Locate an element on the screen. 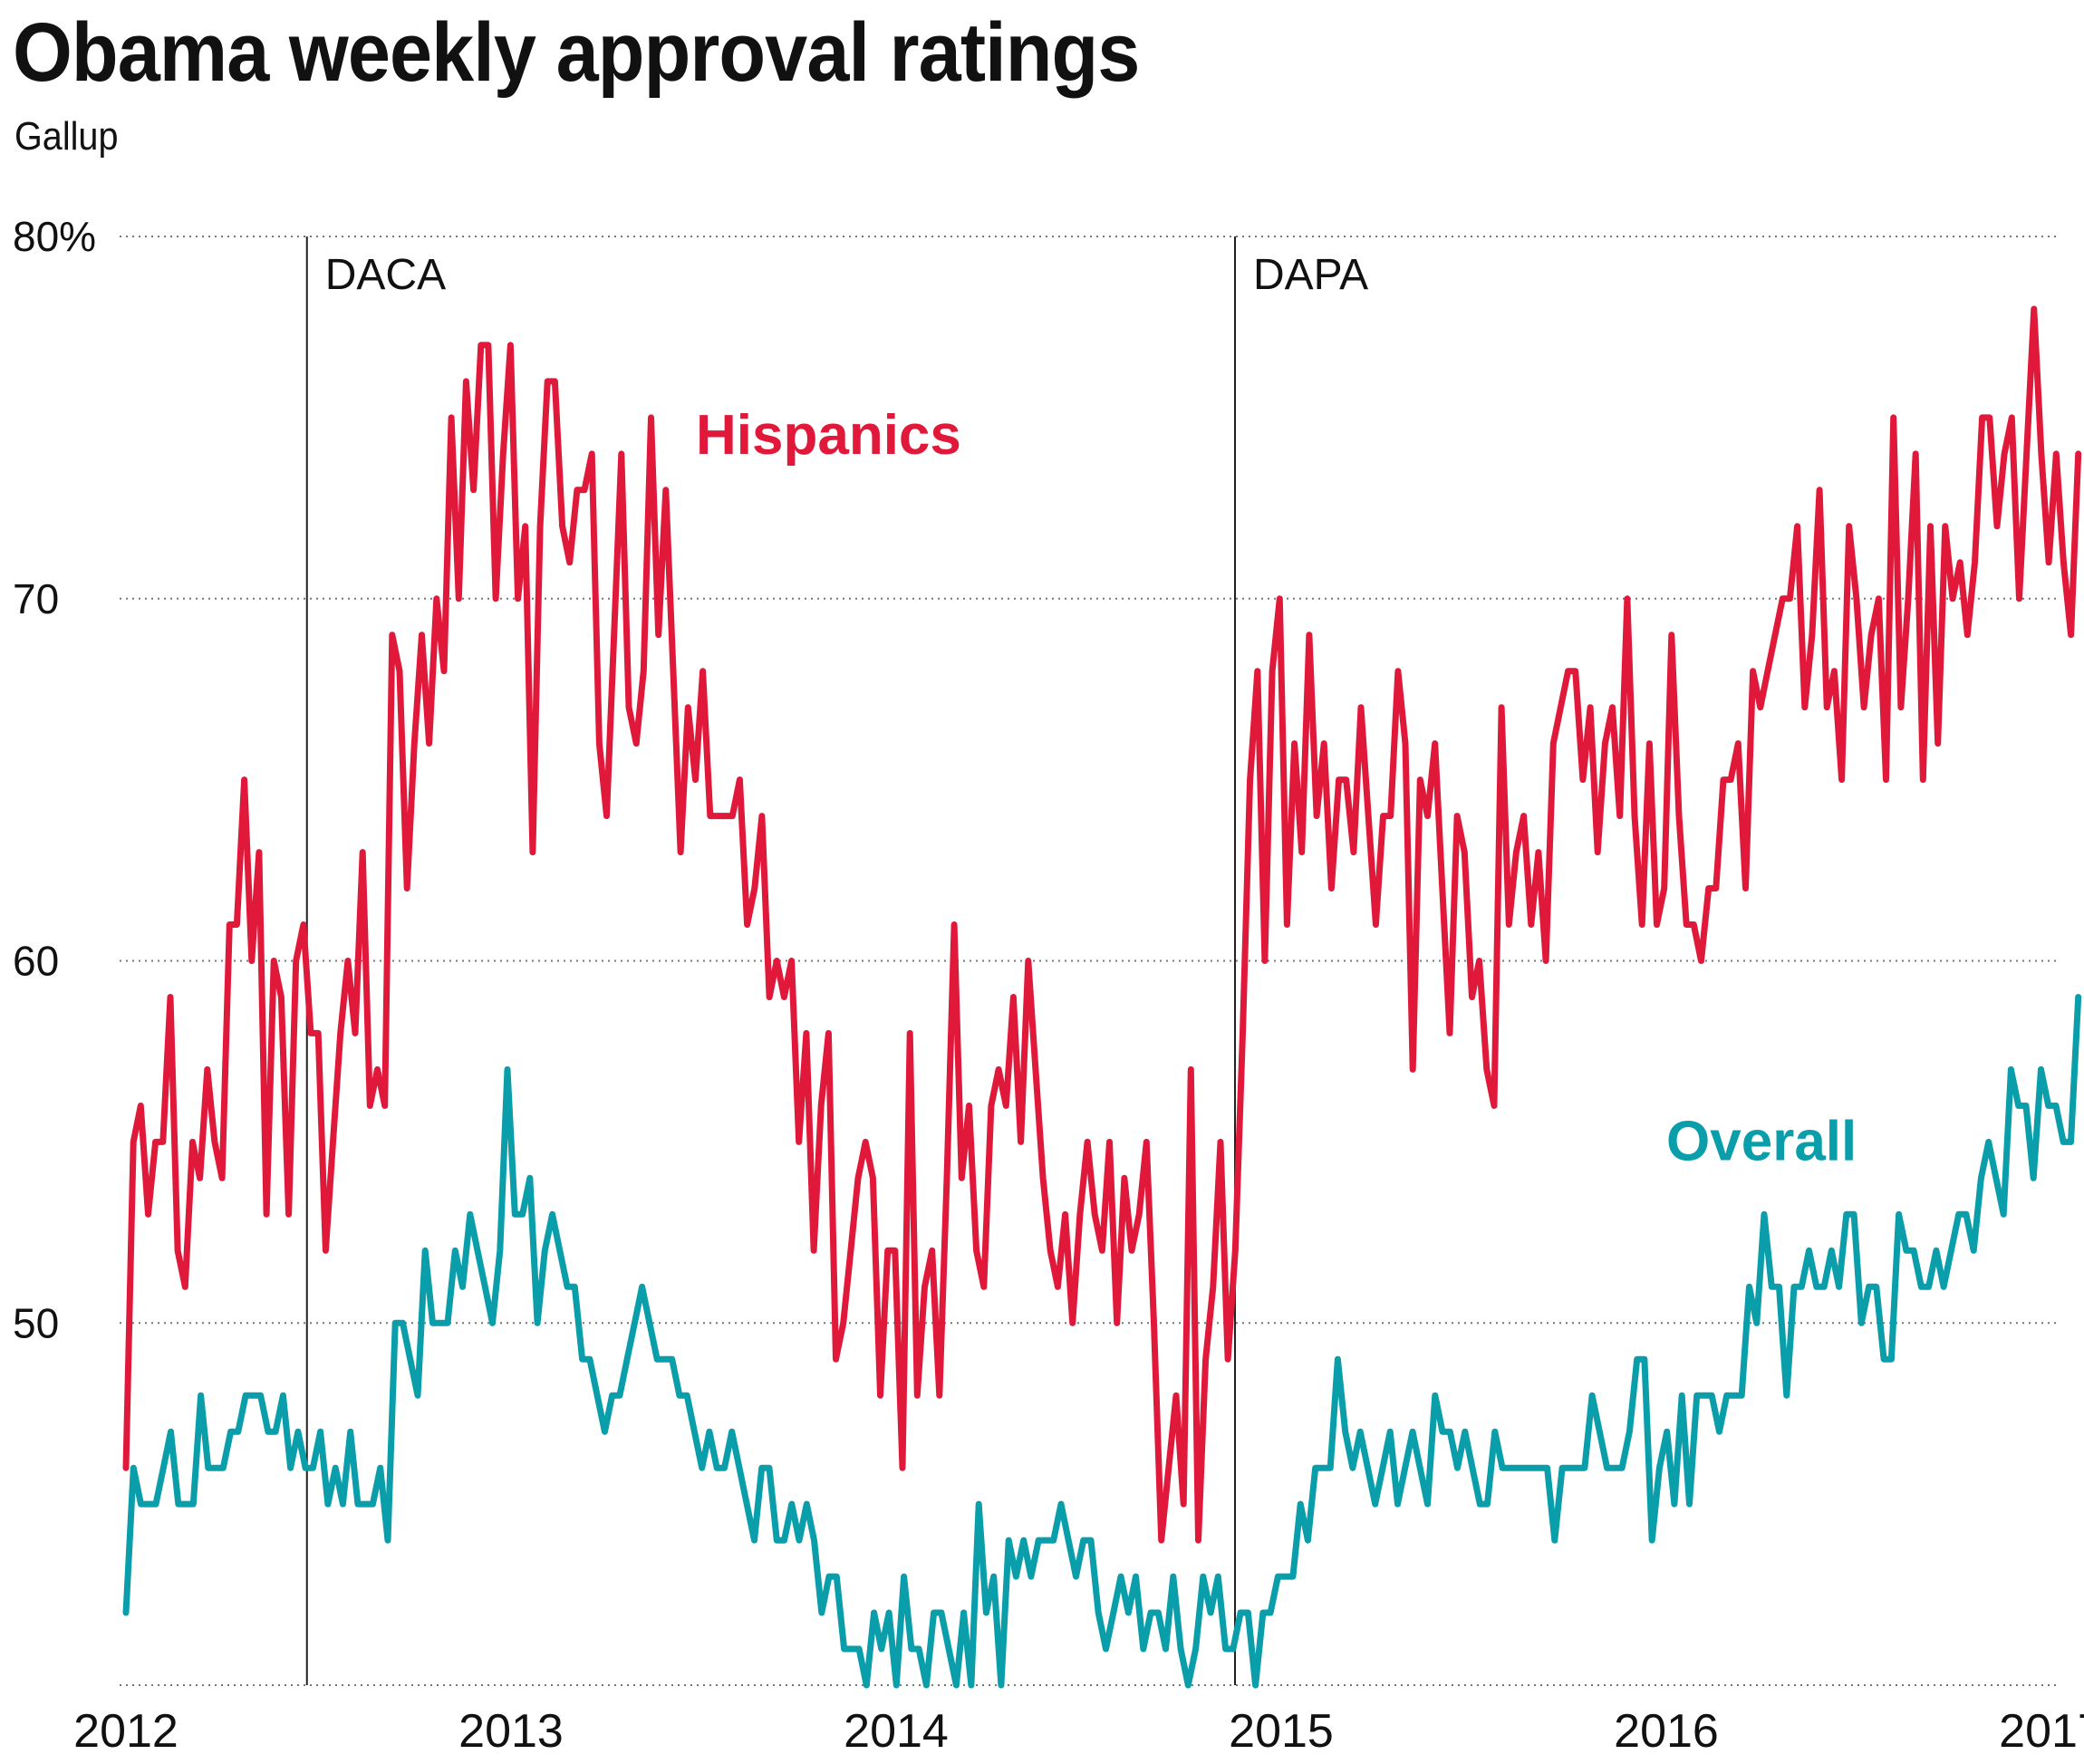 This screenshot has width=2084, height=1764. y-axis: 80% 70 60 50 is located at coordinates (54, 779).